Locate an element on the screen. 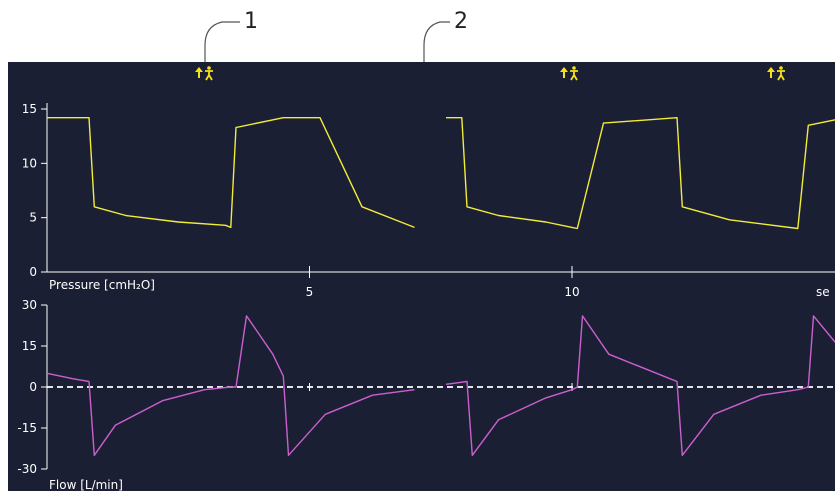  callout-2: 2 is located at coordinates (445, 43).